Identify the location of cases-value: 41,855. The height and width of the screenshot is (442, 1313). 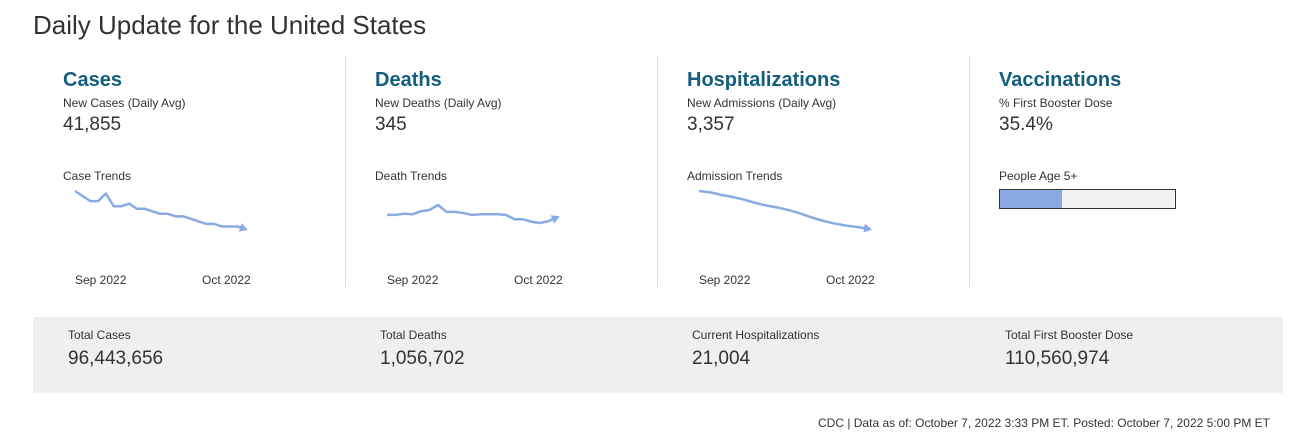
(92, 124).